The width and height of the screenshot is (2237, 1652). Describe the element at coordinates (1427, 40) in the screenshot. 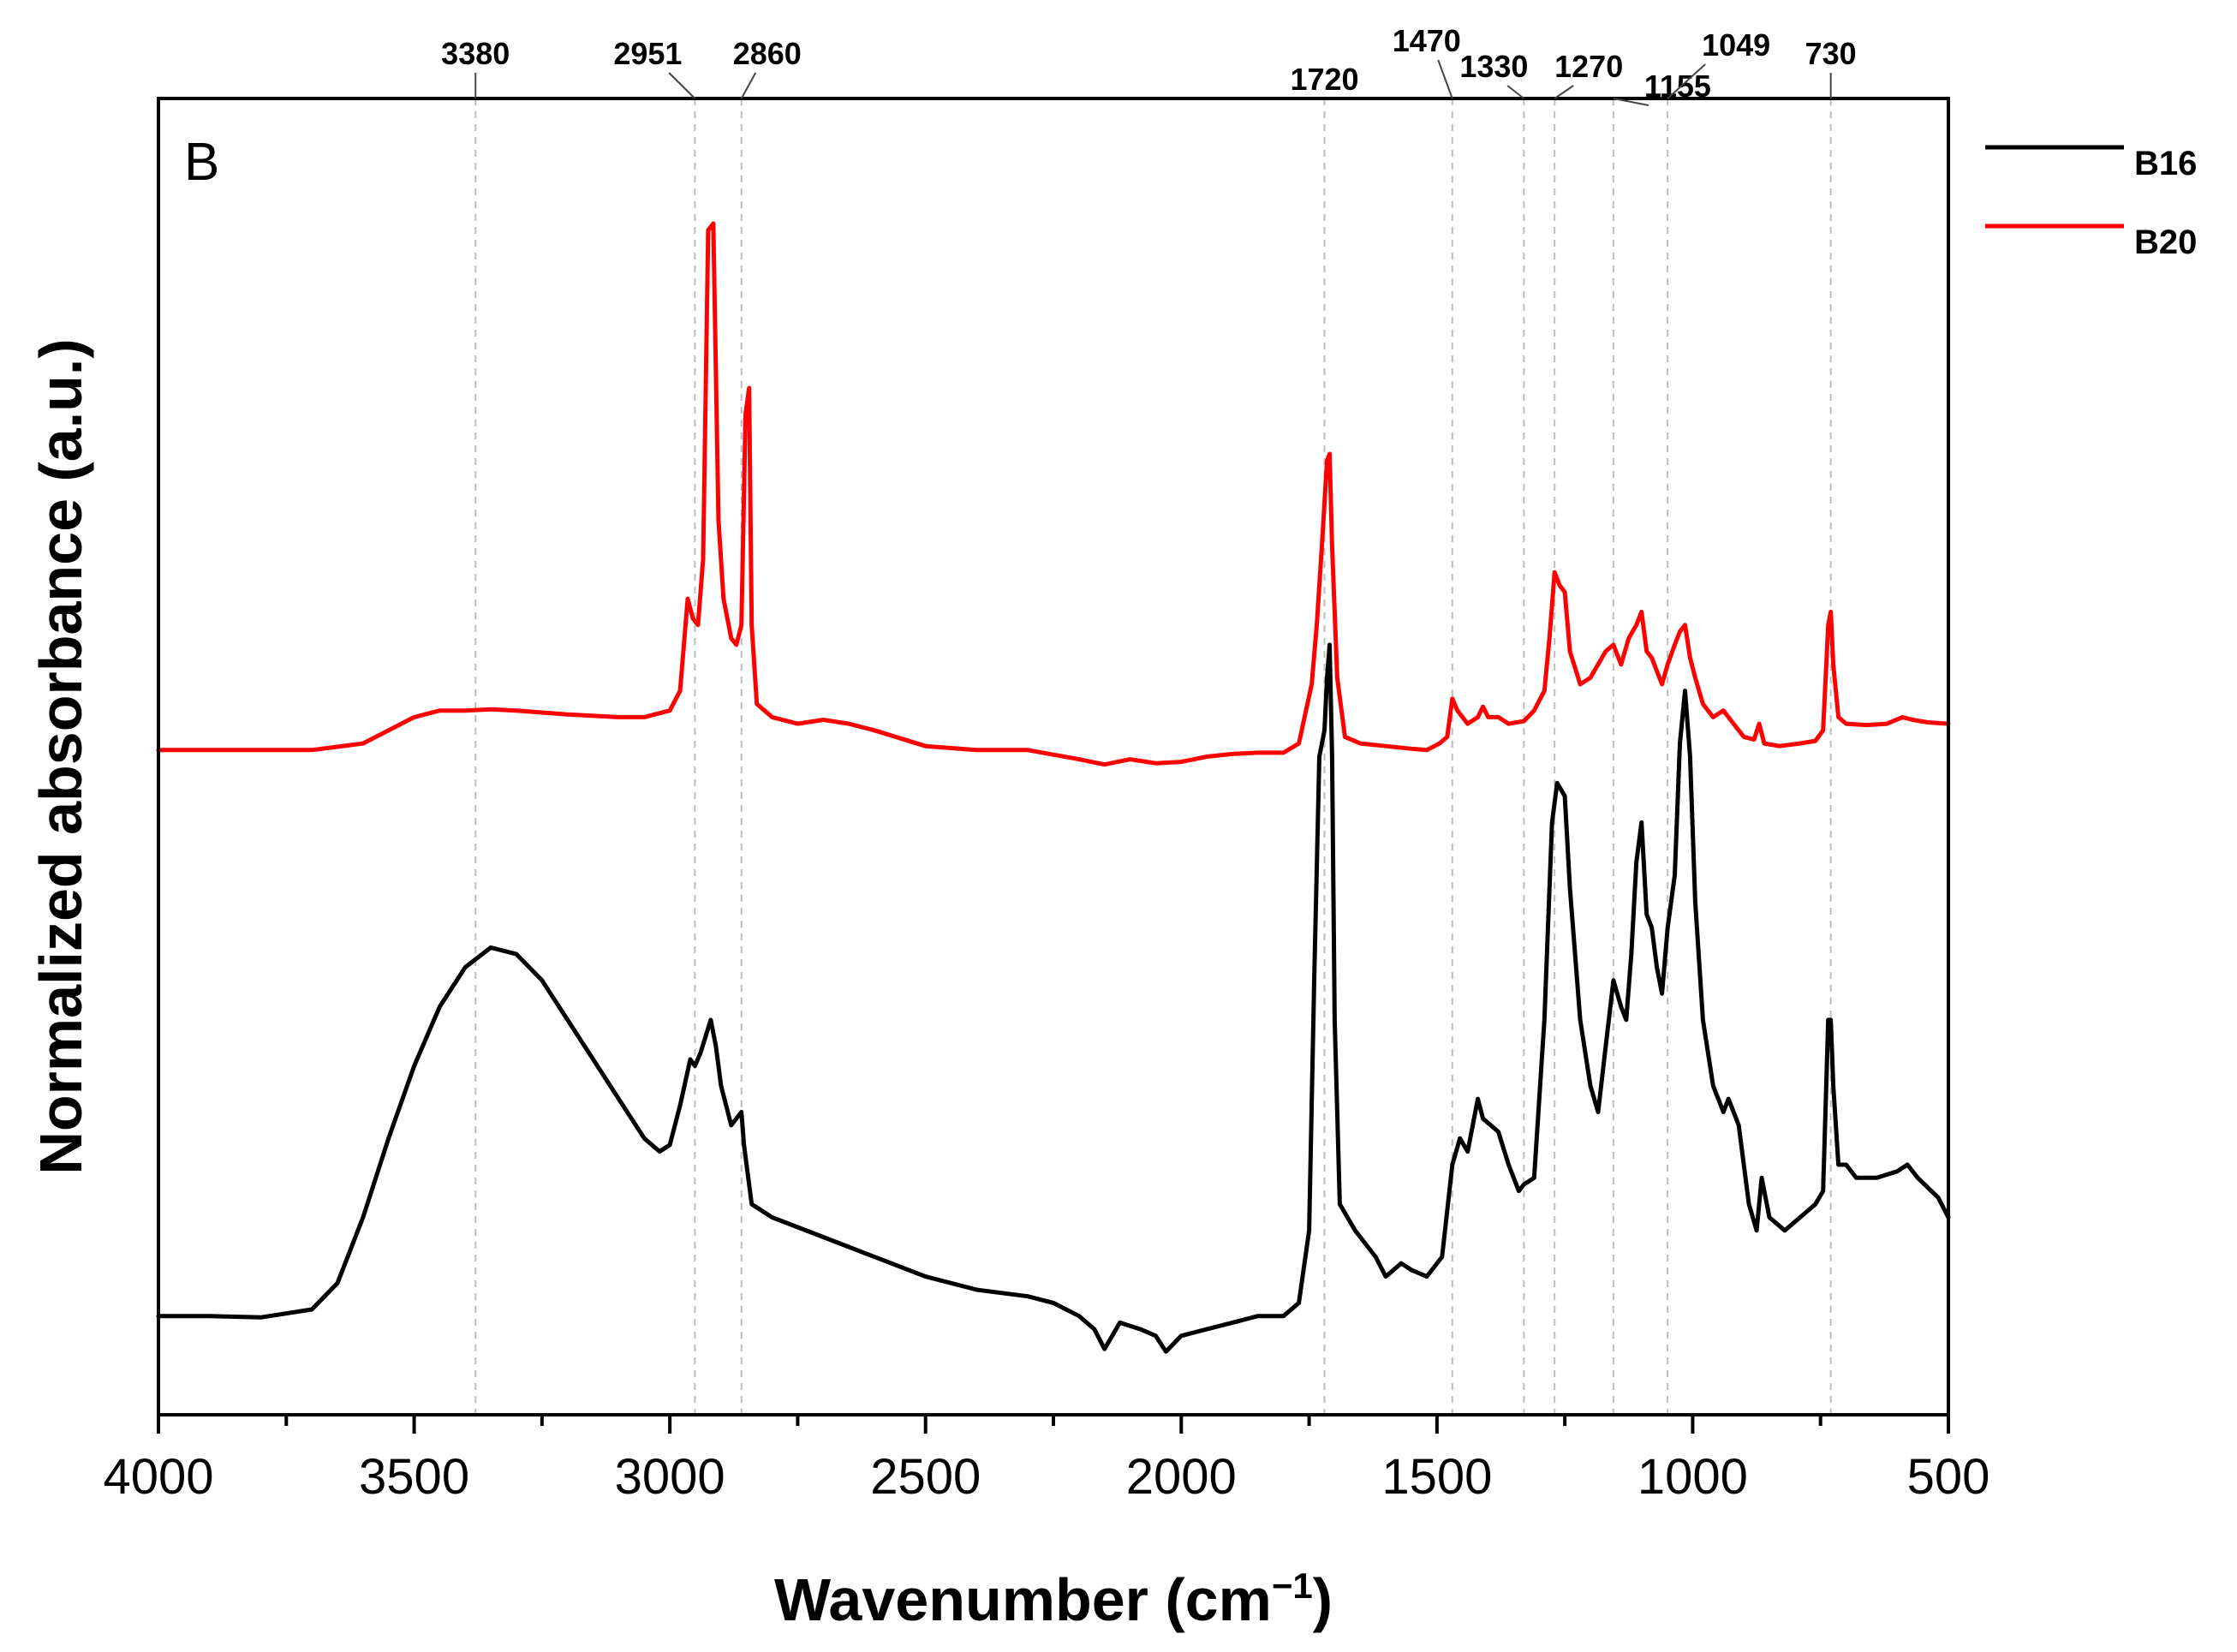

I see `peak-label-1470: 1470` at that location.